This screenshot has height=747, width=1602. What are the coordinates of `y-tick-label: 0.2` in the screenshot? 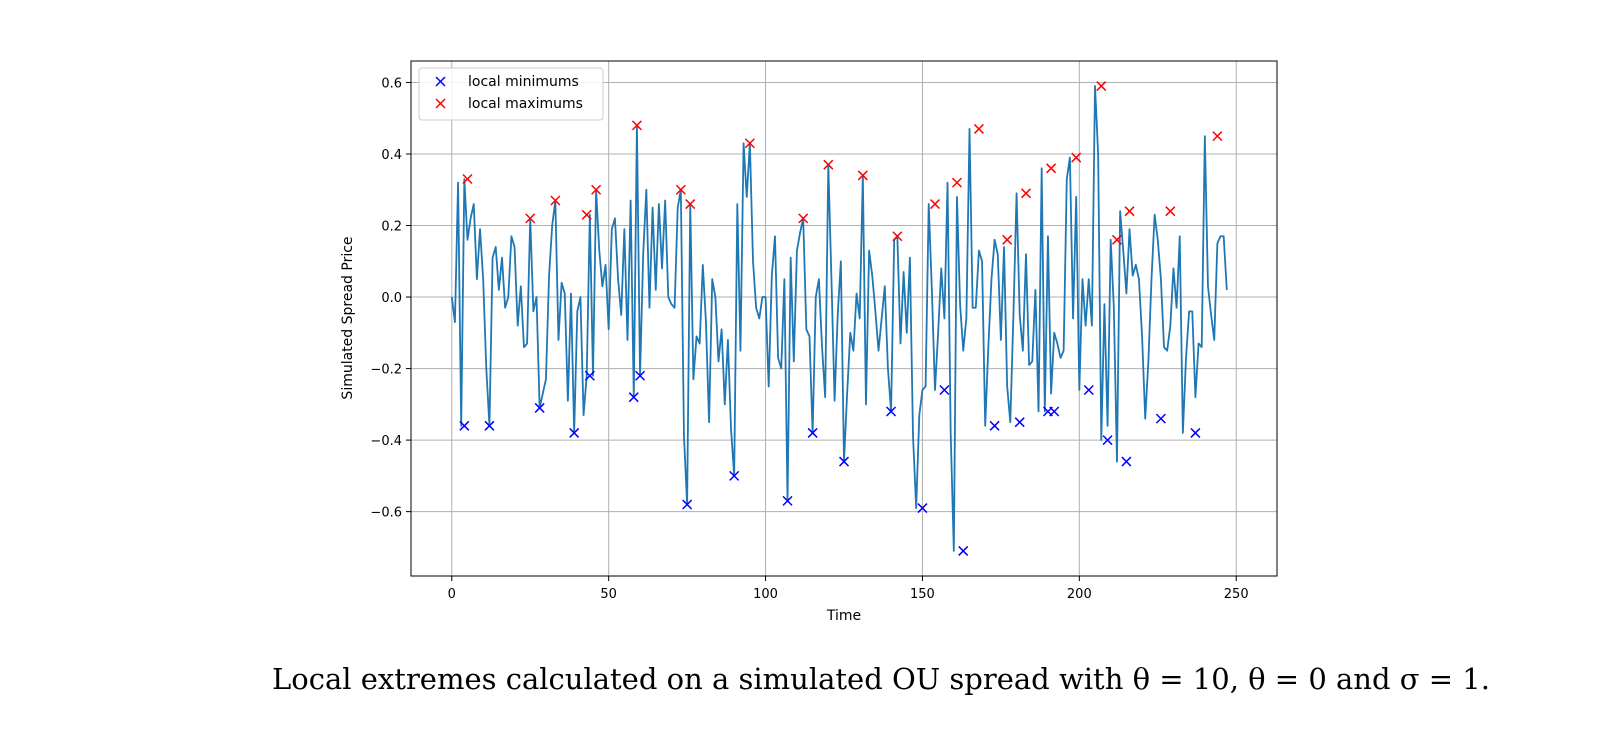 It's located at (391, 227).